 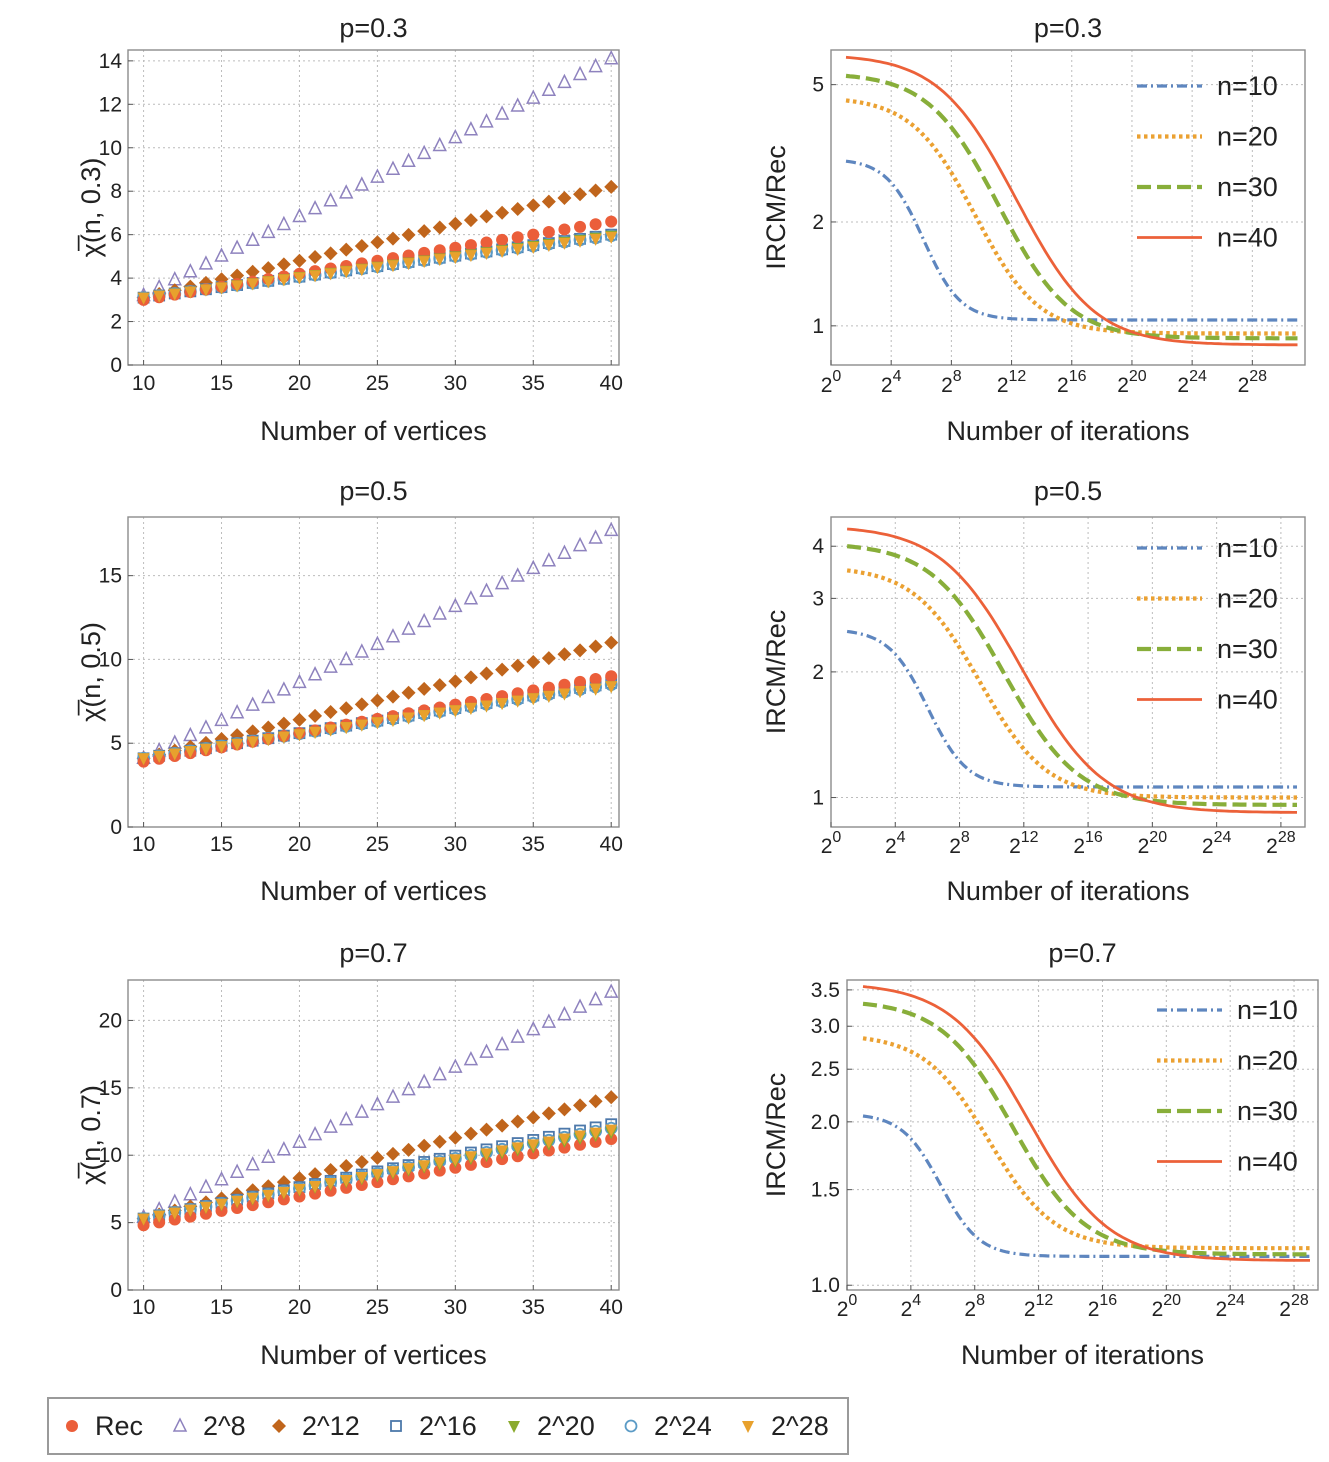 What do you see at coordinates (533, 844) in the screenshot?
I see `x-tick-label: 35` at bounding box center [533, 844].